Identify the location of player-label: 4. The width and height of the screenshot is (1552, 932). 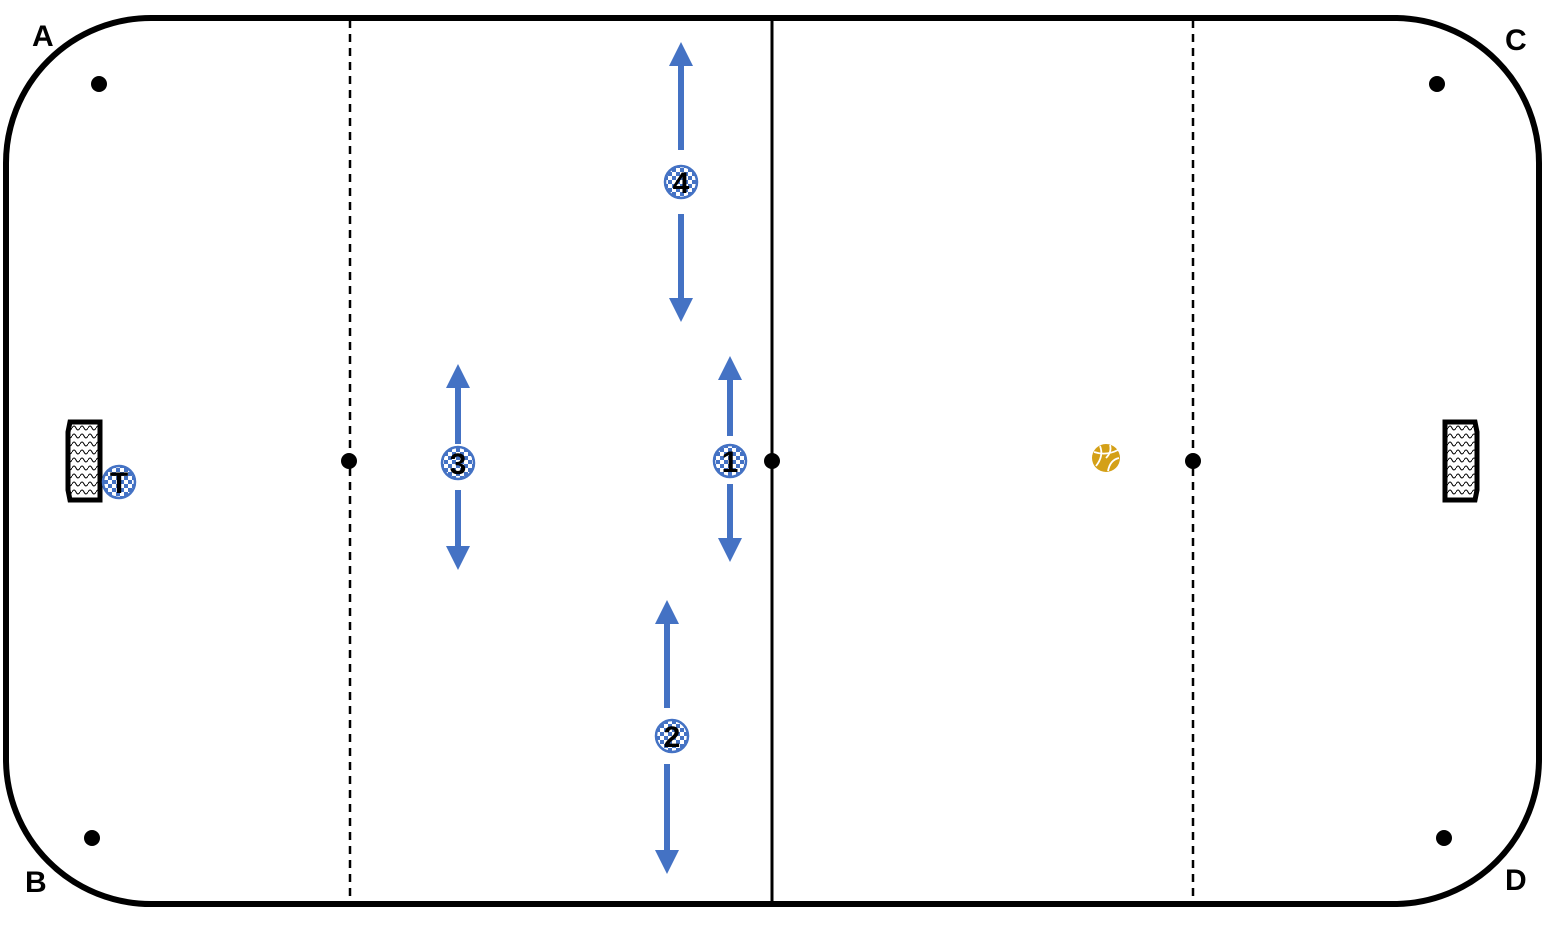
(681, 183).